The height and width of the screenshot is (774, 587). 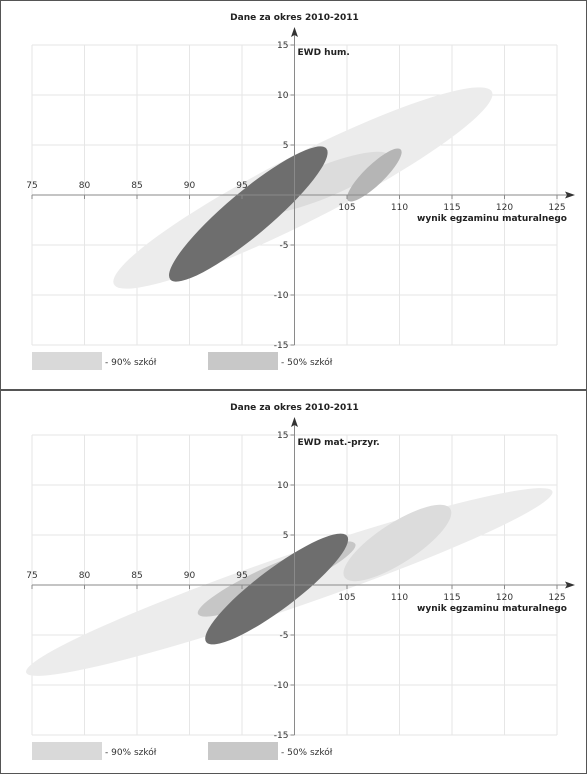 What do you see at coordinates (339, 443) in the screenshot?
I see `series-label: EWD mat.-przyr.` at bounding box center [339, 443].